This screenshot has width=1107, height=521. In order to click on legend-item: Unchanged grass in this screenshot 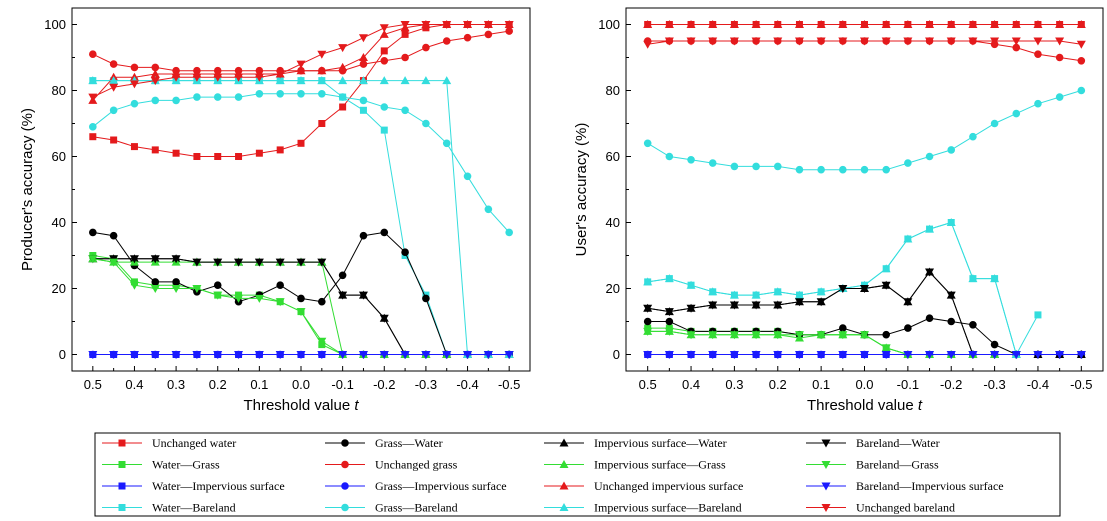, I will do `click(391, 465)`.